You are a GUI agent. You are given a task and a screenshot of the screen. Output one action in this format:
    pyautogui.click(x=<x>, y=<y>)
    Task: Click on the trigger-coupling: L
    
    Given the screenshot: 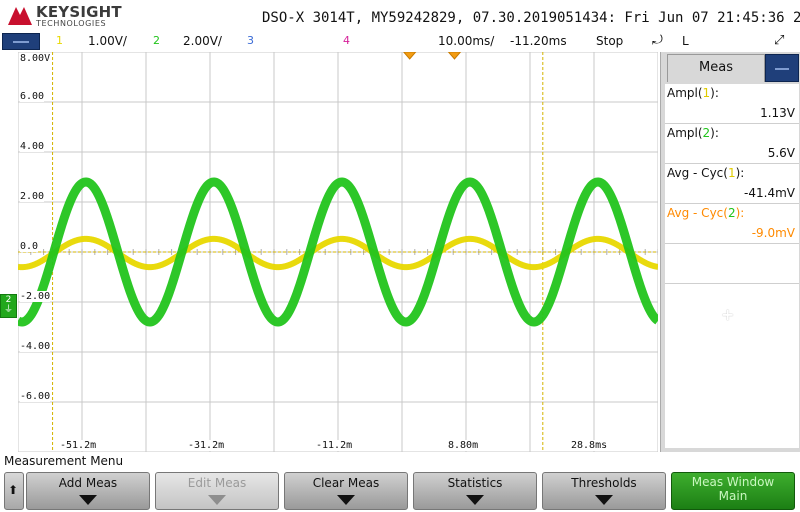 What is the action you would take?
    pyautogui.click(x=685, y=41)
    